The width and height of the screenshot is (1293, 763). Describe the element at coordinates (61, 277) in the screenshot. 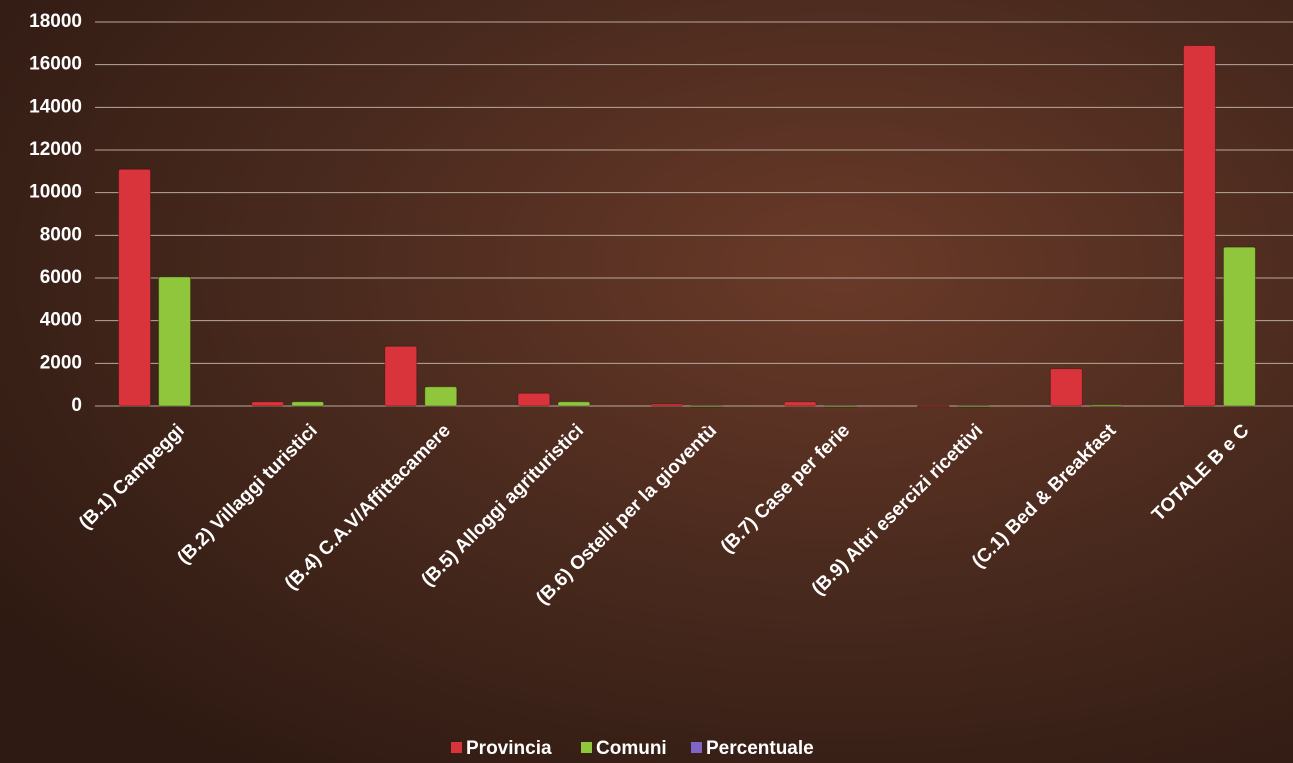

I see `y-tick-label: 6000` at that location.